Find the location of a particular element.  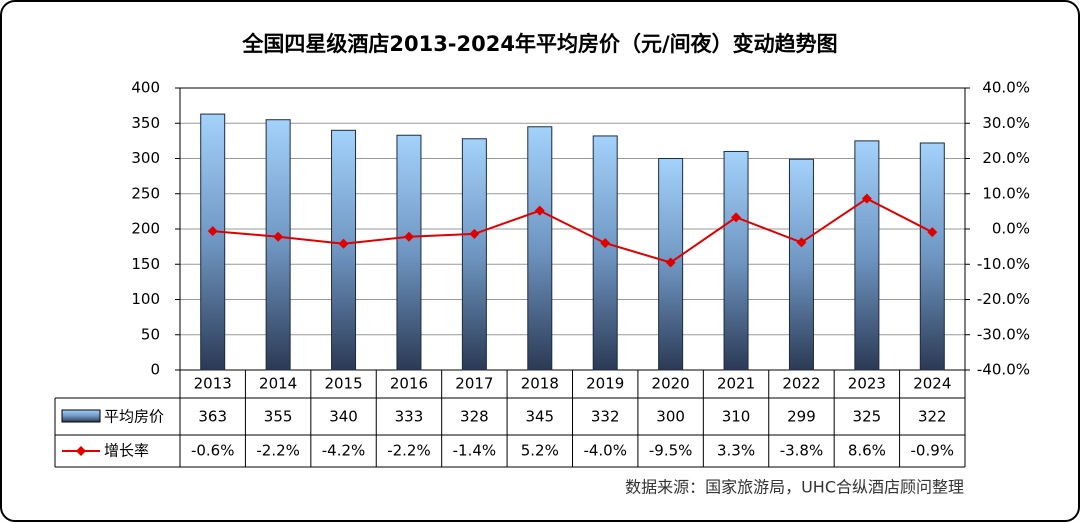

table-value: 5.2% is located at coordinates (540, 451).